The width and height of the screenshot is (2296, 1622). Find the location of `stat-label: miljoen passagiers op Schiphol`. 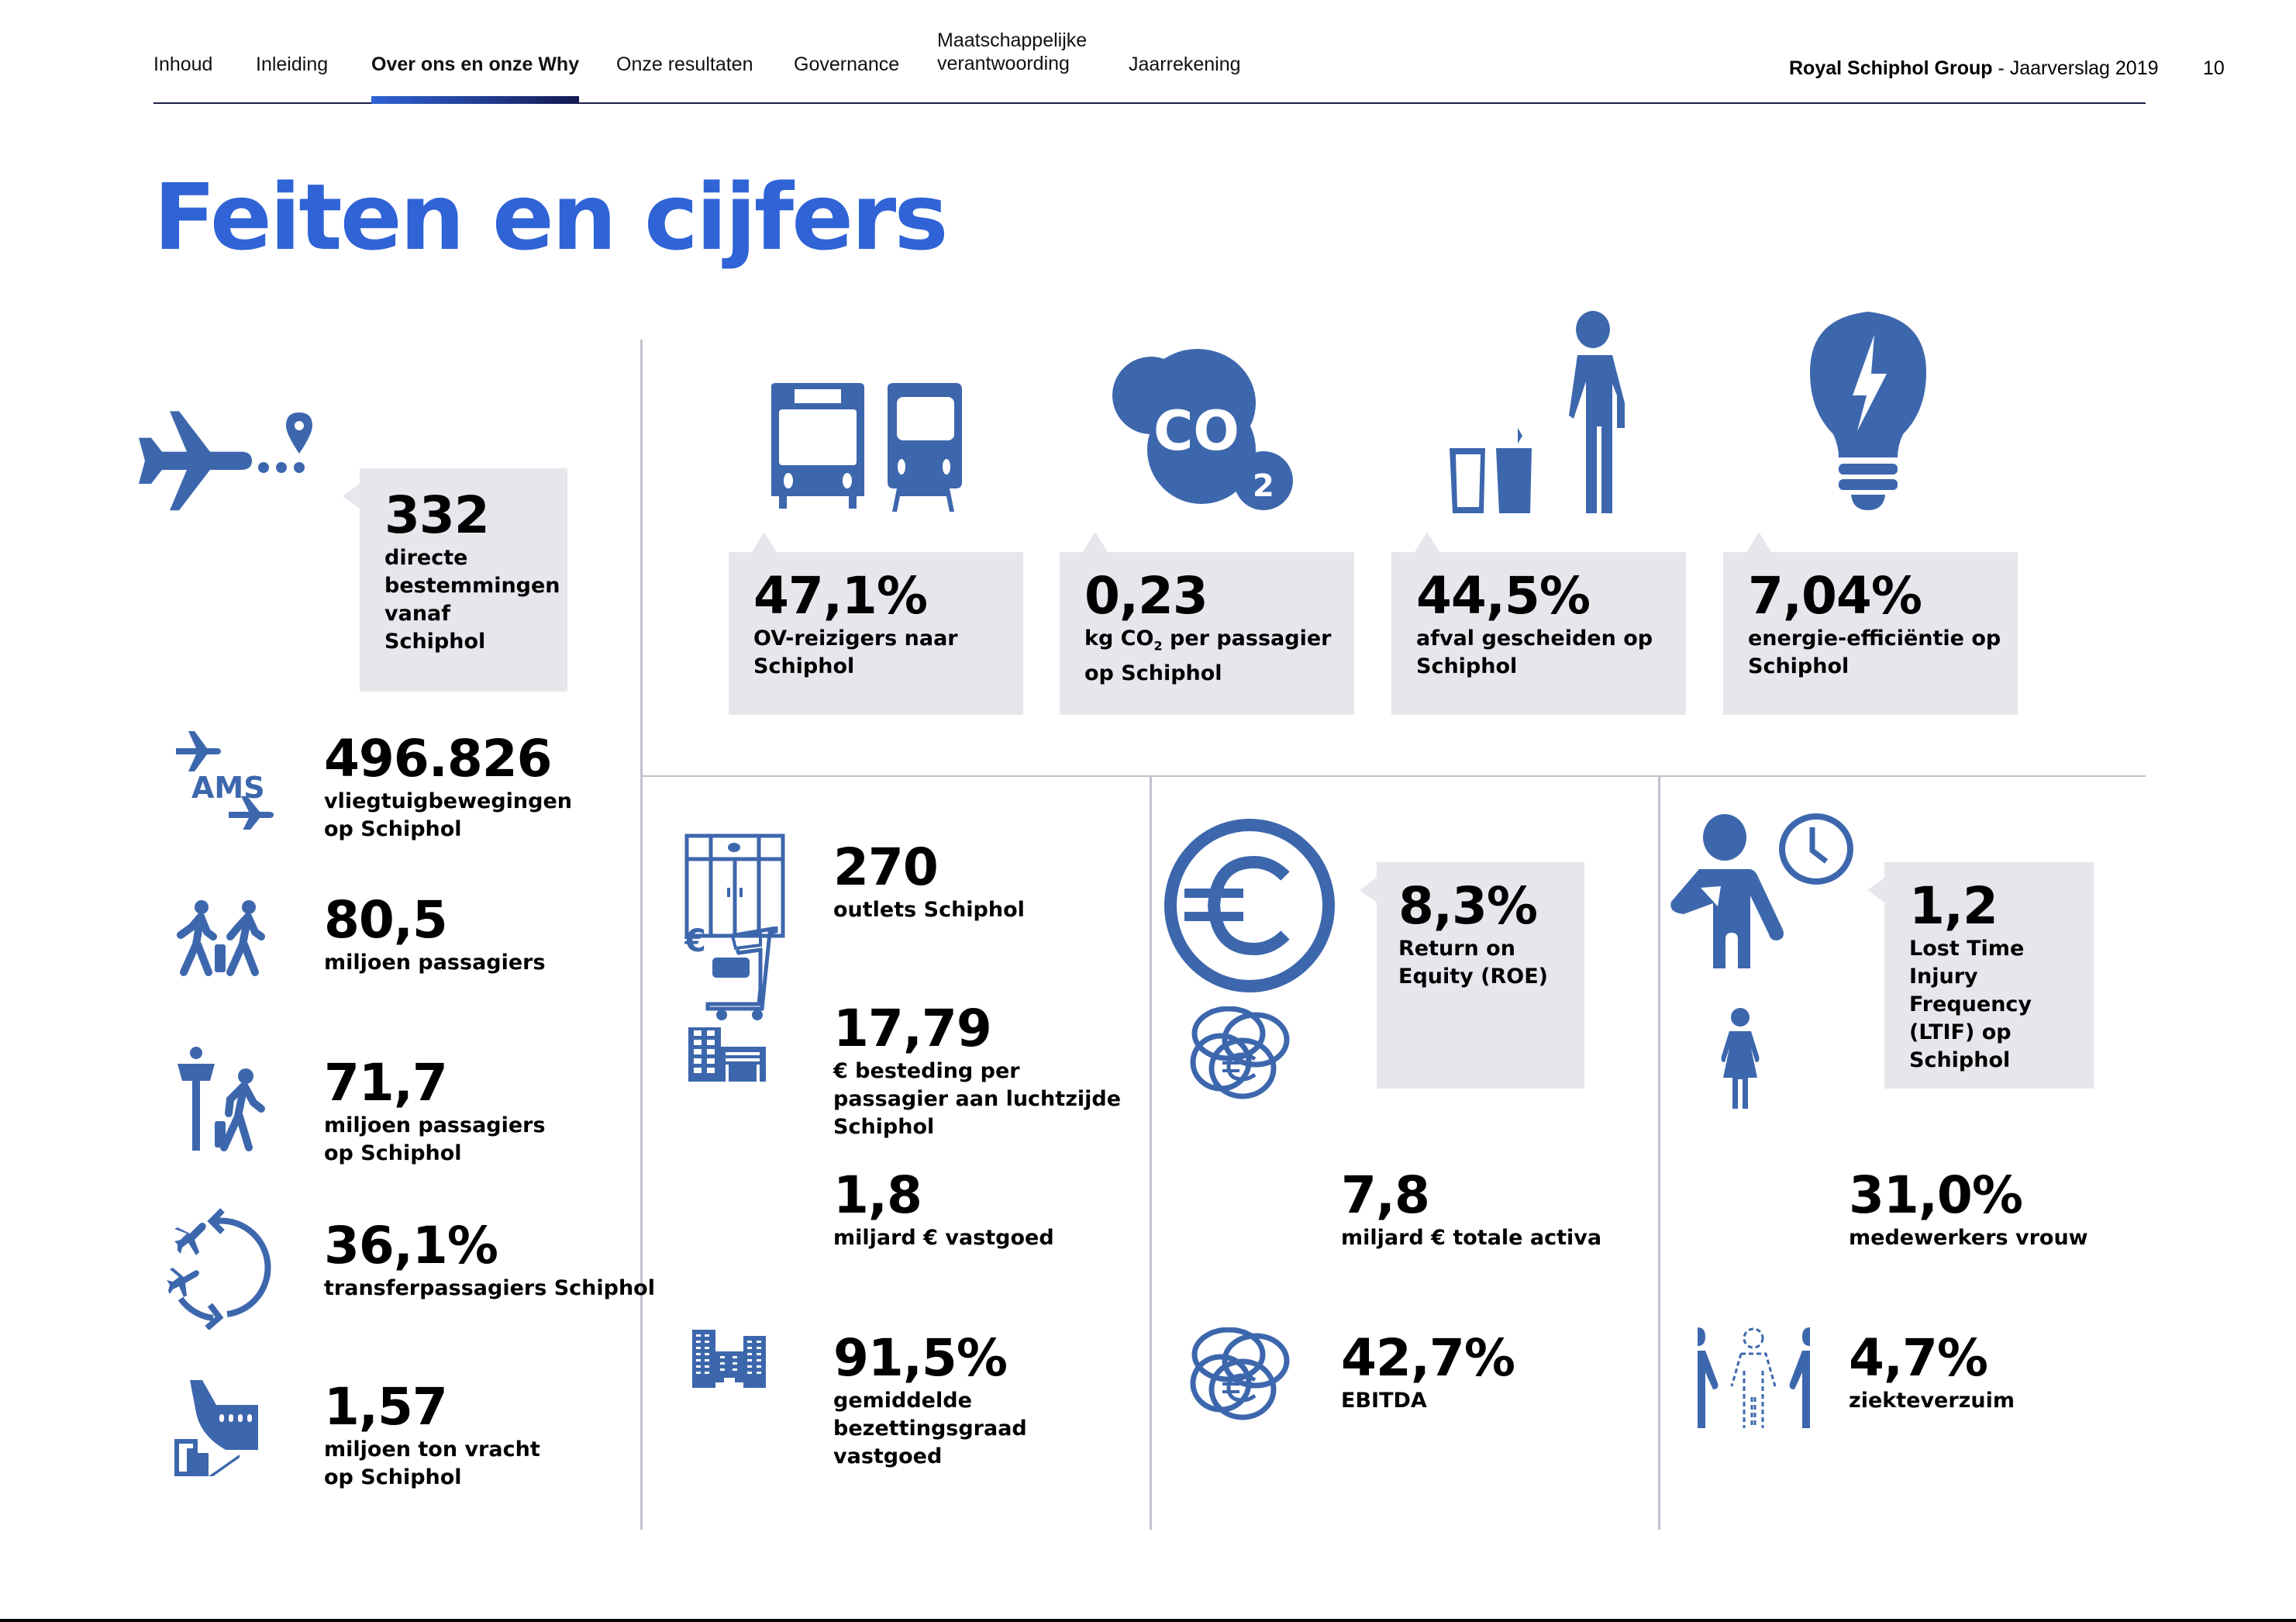

stat-label: miljoen passagiers op Schiphol is located at coordinates (435, 1139).